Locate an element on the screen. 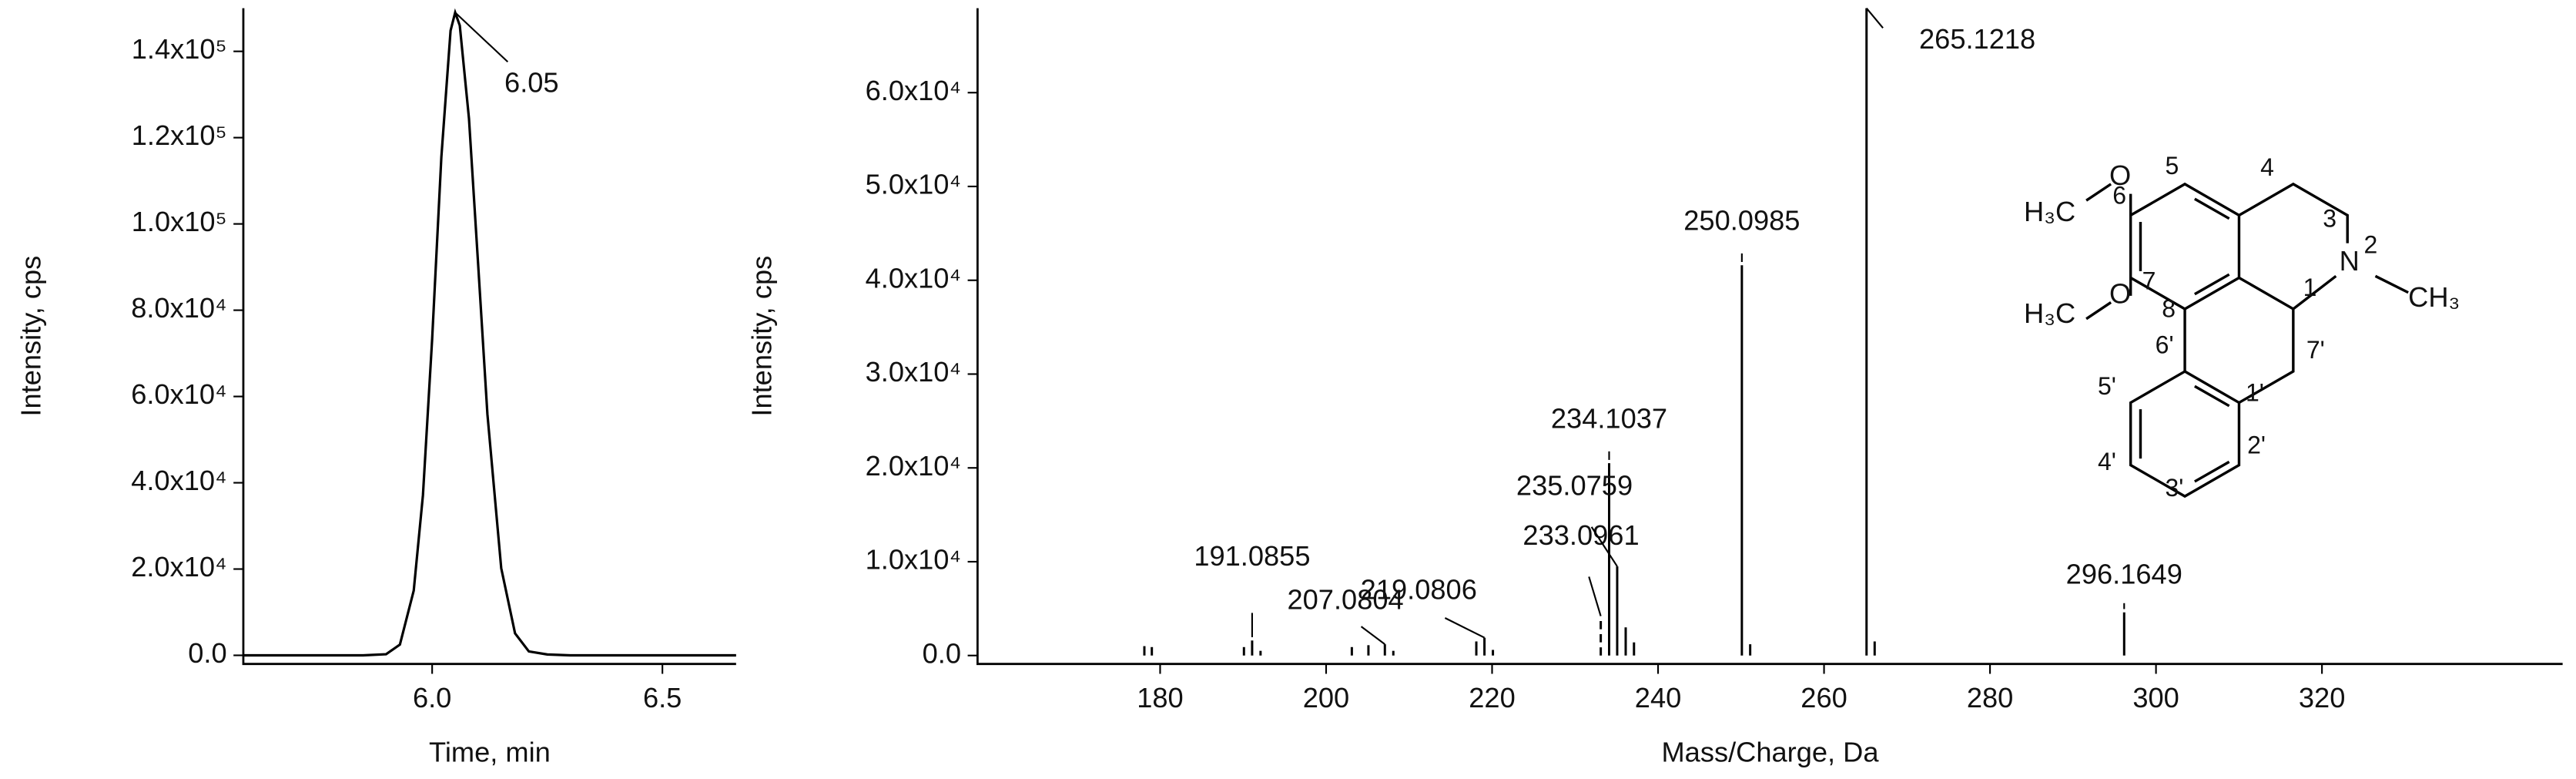 The height and width of the screenshot is (779, 2576). peak-label: 265.1218 is located at coordinates (1977, 39).